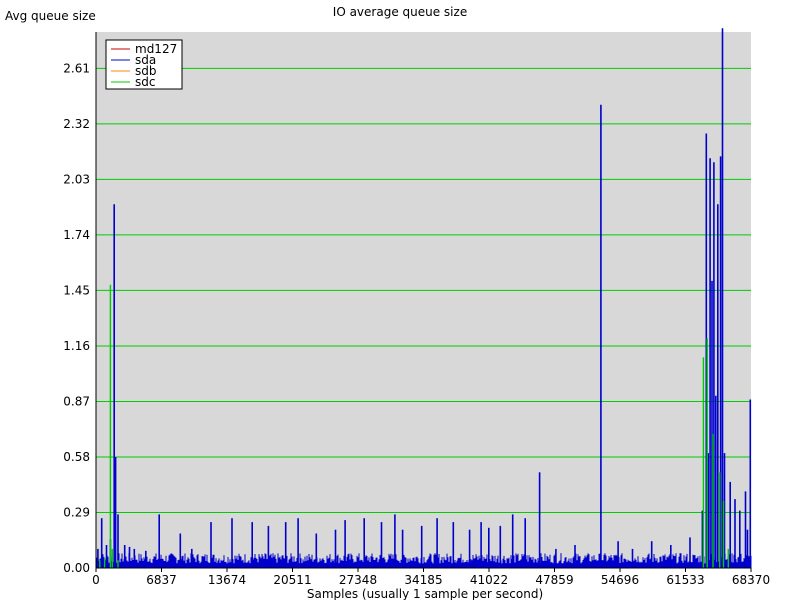  Describe the element at coordinates (76, 318) in the screenshot. I see `y-tick-labels: 0.00 0.29 0.58 0.87 1.16 1.45 1.74 2.03 2.32 2.61` at that location.